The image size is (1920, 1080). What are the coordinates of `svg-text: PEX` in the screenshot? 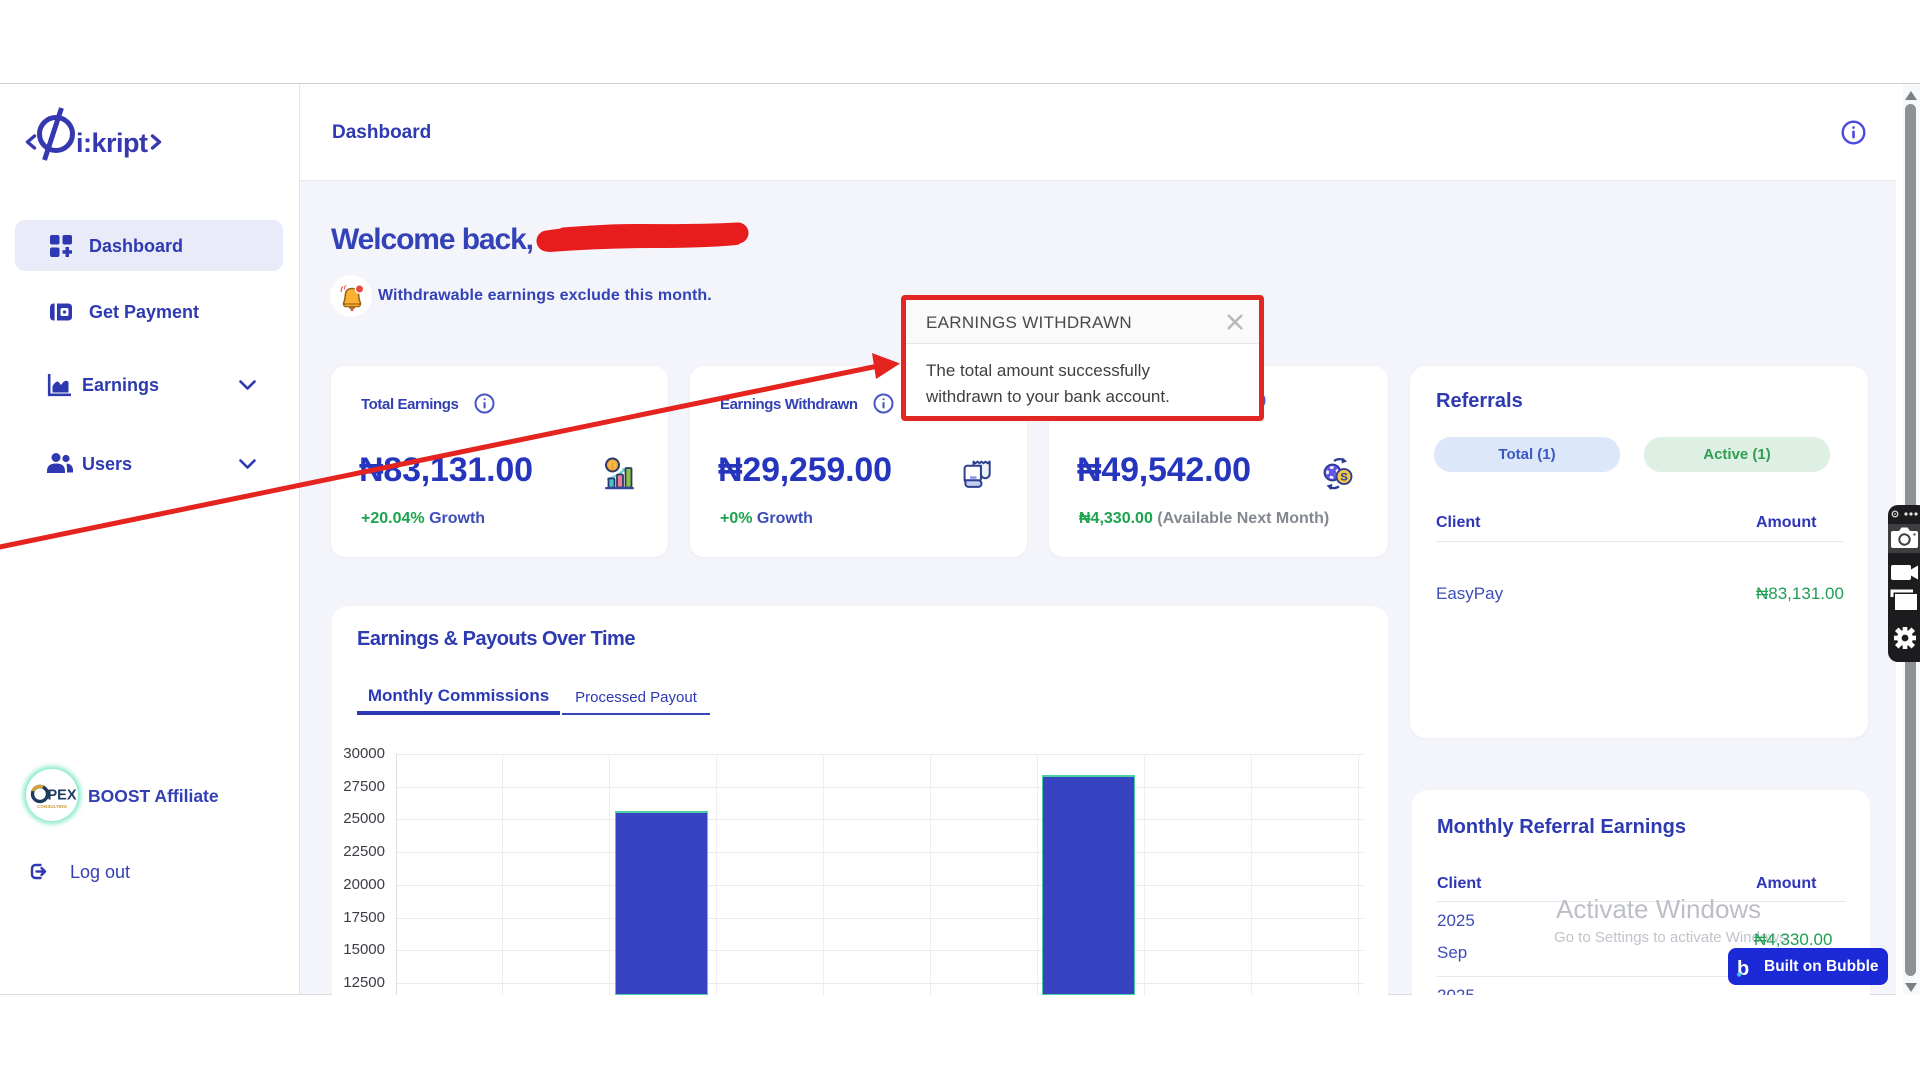 It's located at (62, 796).